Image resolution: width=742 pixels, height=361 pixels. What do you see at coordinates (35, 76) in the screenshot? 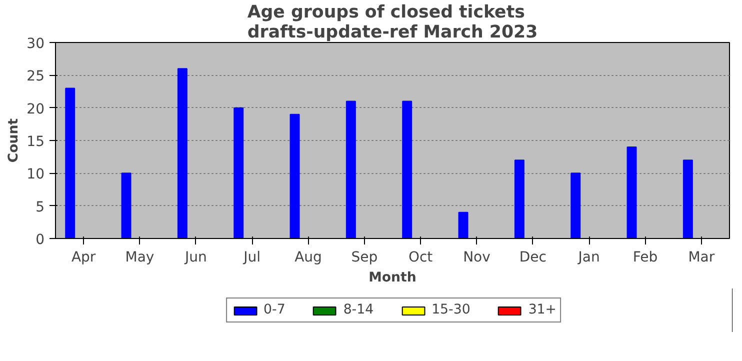
I see `y-tick-label: 25` at bounding box center [35, 76].